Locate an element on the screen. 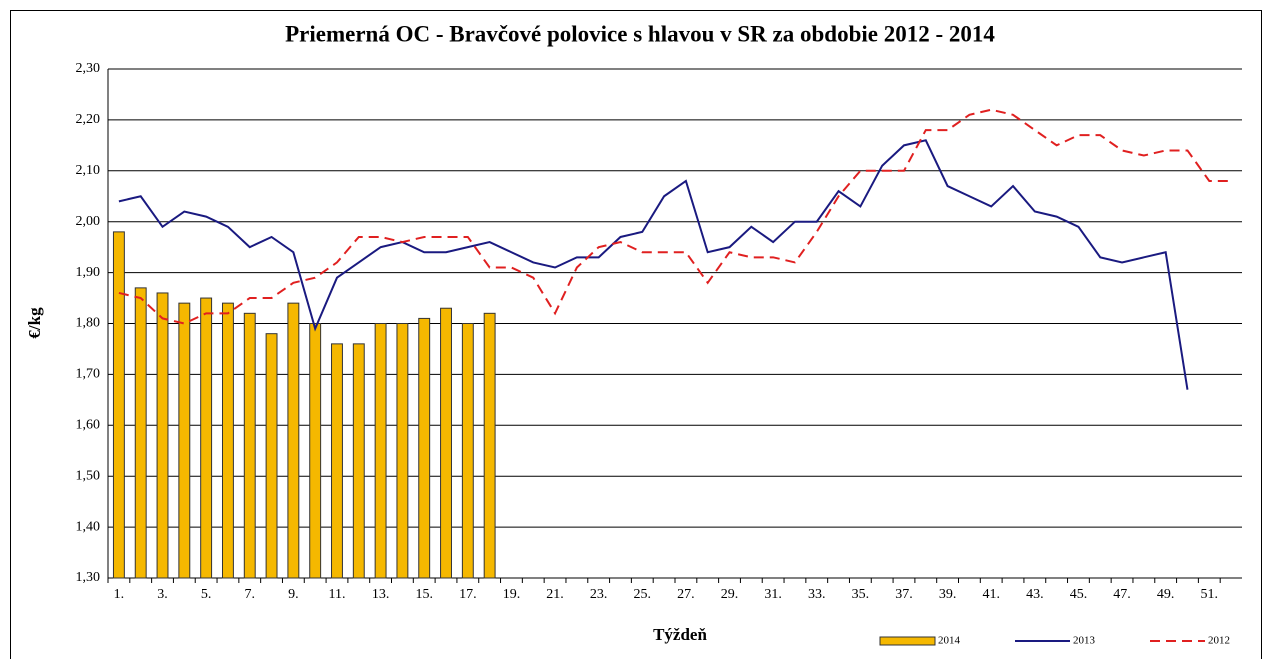 Image resolution: width=1271 pixels, height=659 pixels. x-tick-label: 23. is located at coordinates (599, 594).